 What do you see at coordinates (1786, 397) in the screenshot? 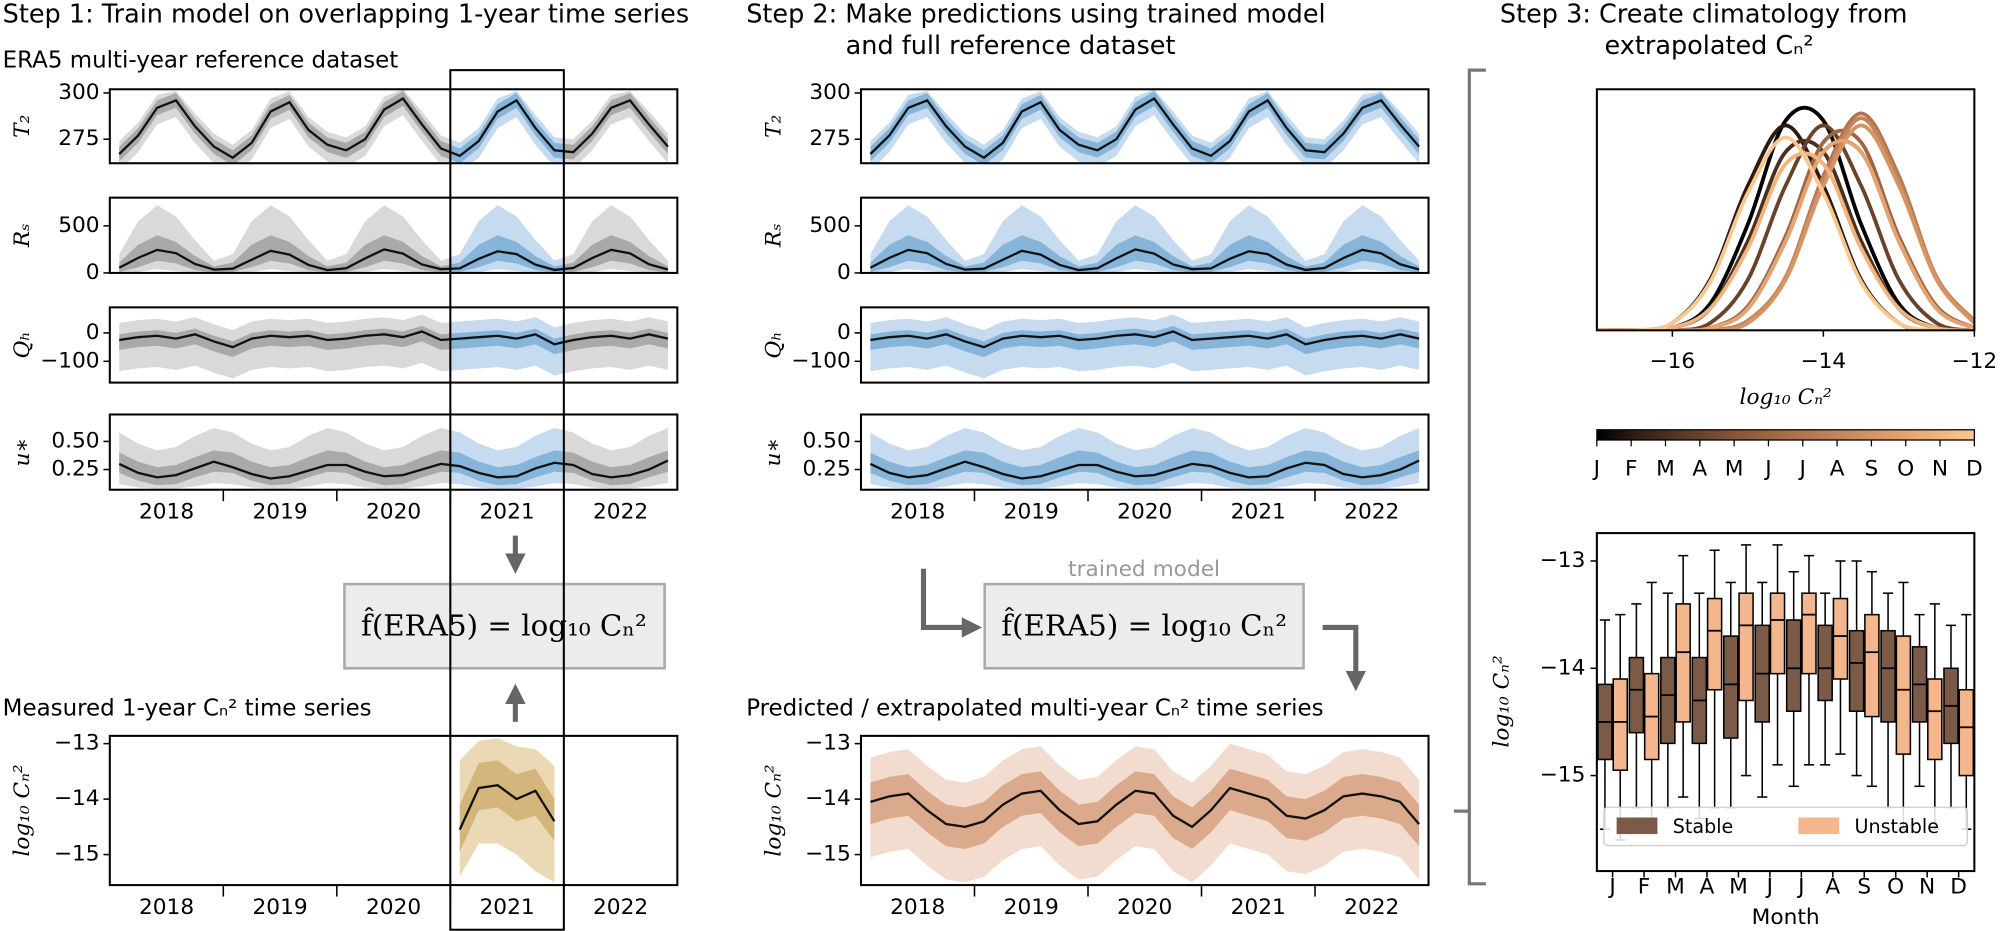
I see `x-axis-label: log₁₀ Cₙ²` at bounding box center [1786, 397].